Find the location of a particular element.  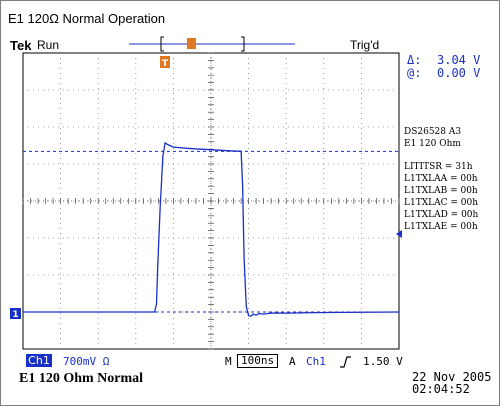

run-status: Run is located at coordinates (48, 45).